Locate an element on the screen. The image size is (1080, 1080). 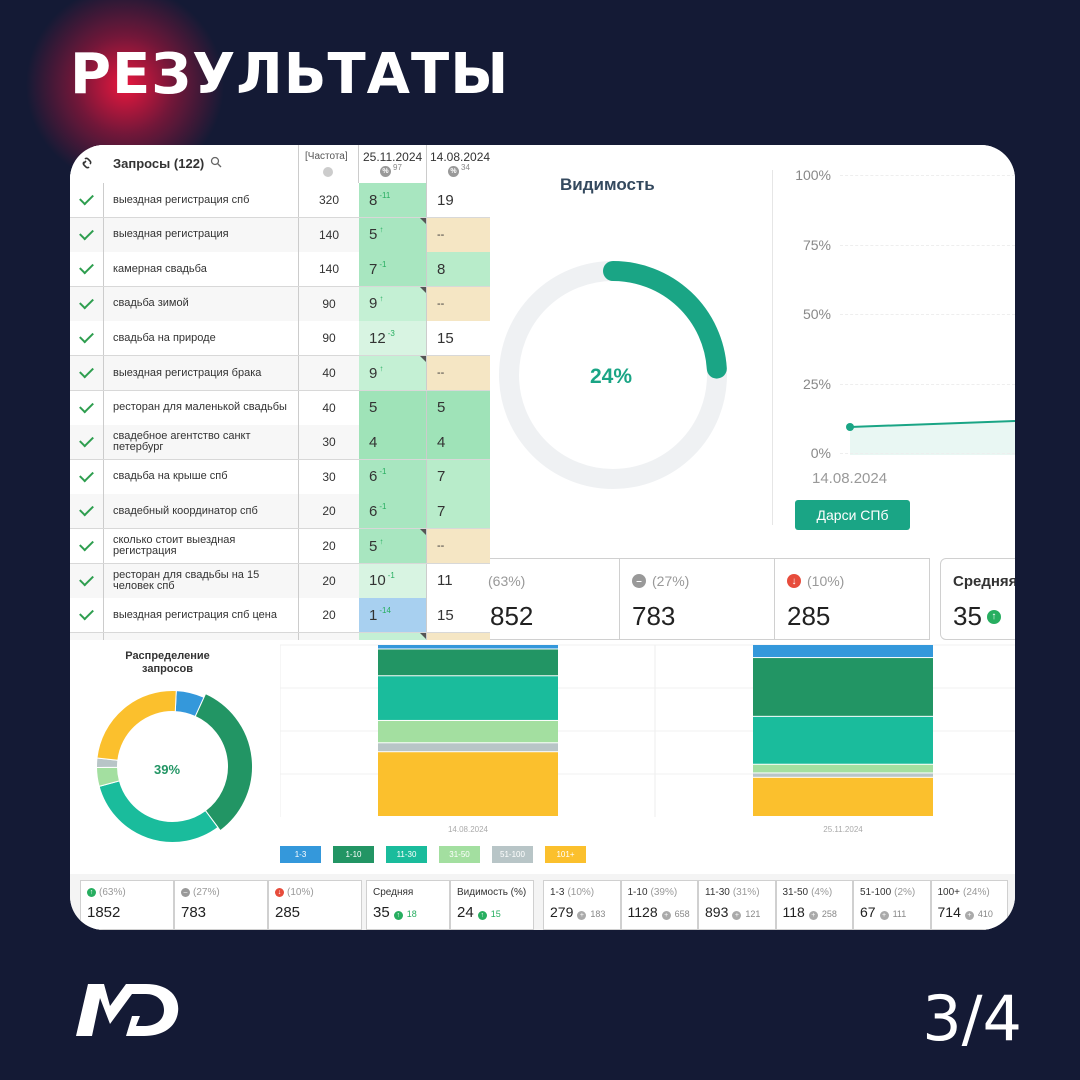
table-row: свадьба зимой 90 9 ↑ -- is located at coordinates (280, 304).